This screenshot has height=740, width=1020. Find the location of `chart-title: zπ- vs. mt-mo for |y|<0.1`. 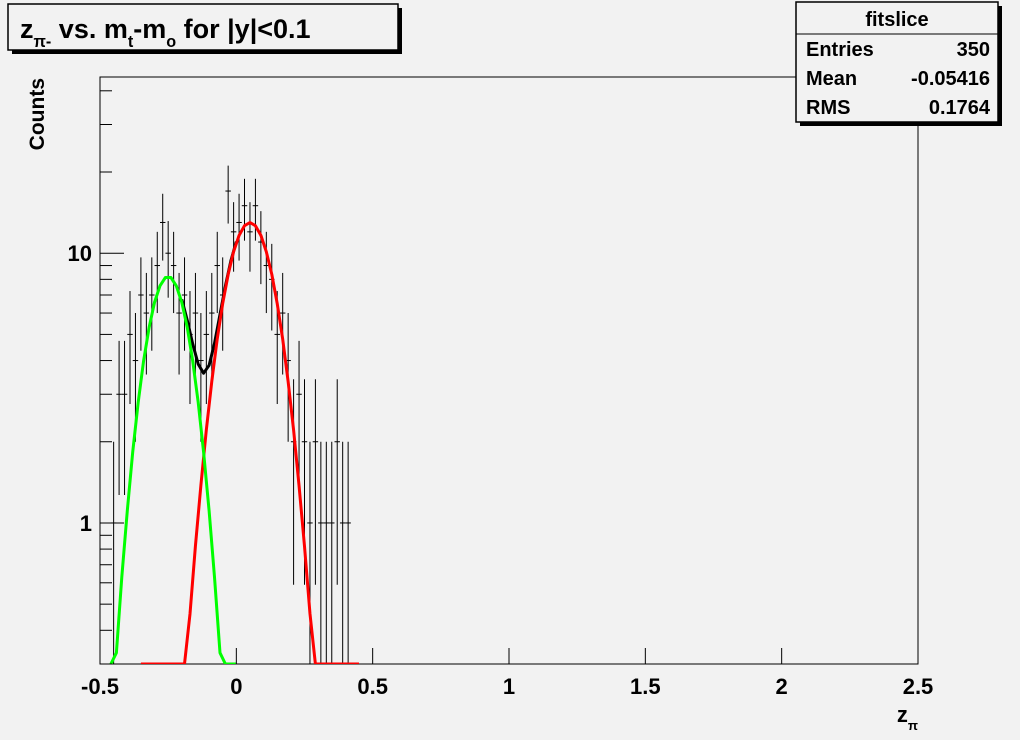

chart-title: zπ- vs. mt-mo for |y|<0.1 is located at coordinates (165, 32).